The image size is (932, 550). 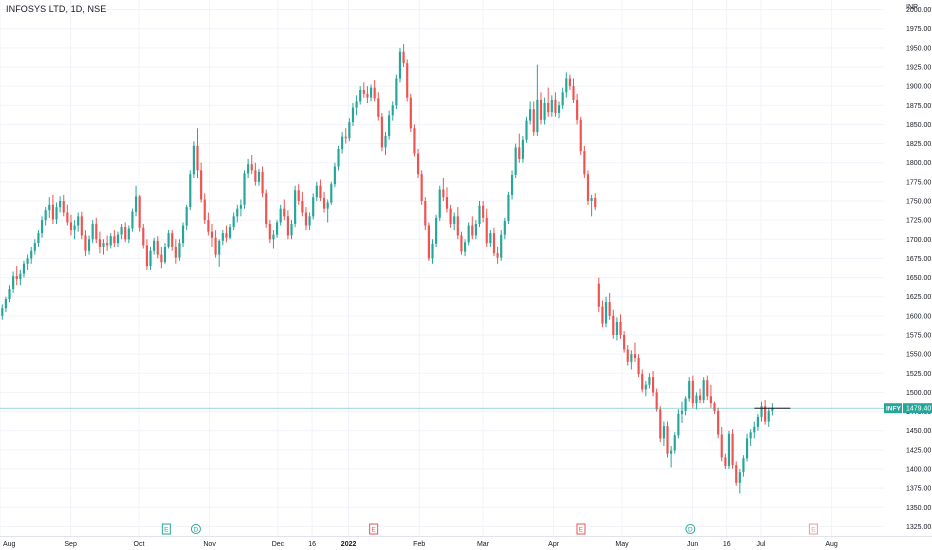 What do you see at coordinates (9, 544) in the screenshot?
I see `time-tick-label: Aug` at bounding box center [9, 544].